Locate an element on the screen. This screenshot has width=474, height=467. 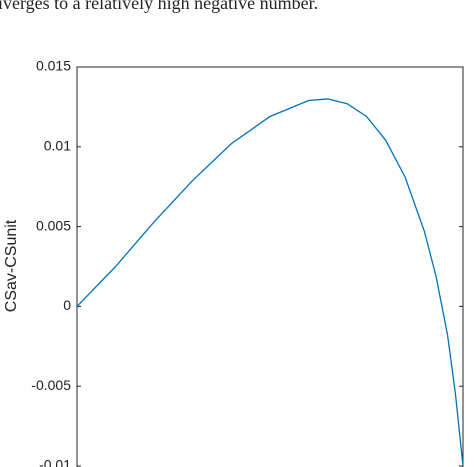
y-tick-label: -0.01 is located at coordinates (55, 462).